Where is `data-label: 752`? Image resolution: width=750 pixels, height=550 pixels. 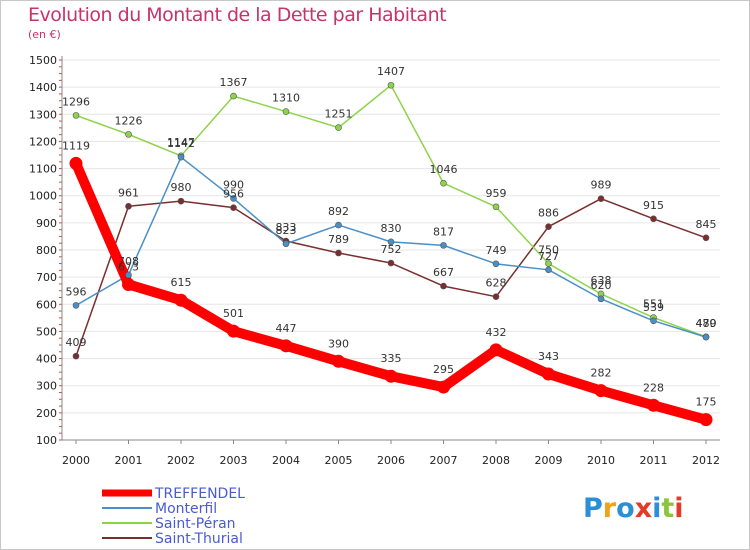 data-label: 752 is located at coordinates (391, 249).